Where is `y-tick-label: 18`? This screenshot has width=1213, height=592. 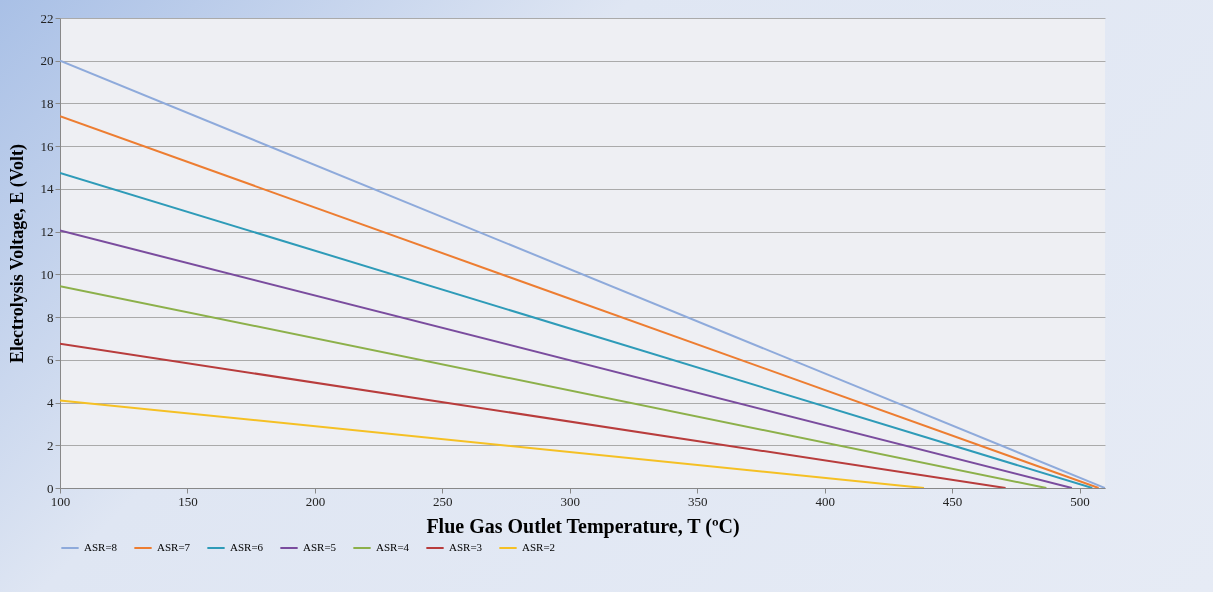 y-tick-label: 18 is located at coordinates (47, 103).